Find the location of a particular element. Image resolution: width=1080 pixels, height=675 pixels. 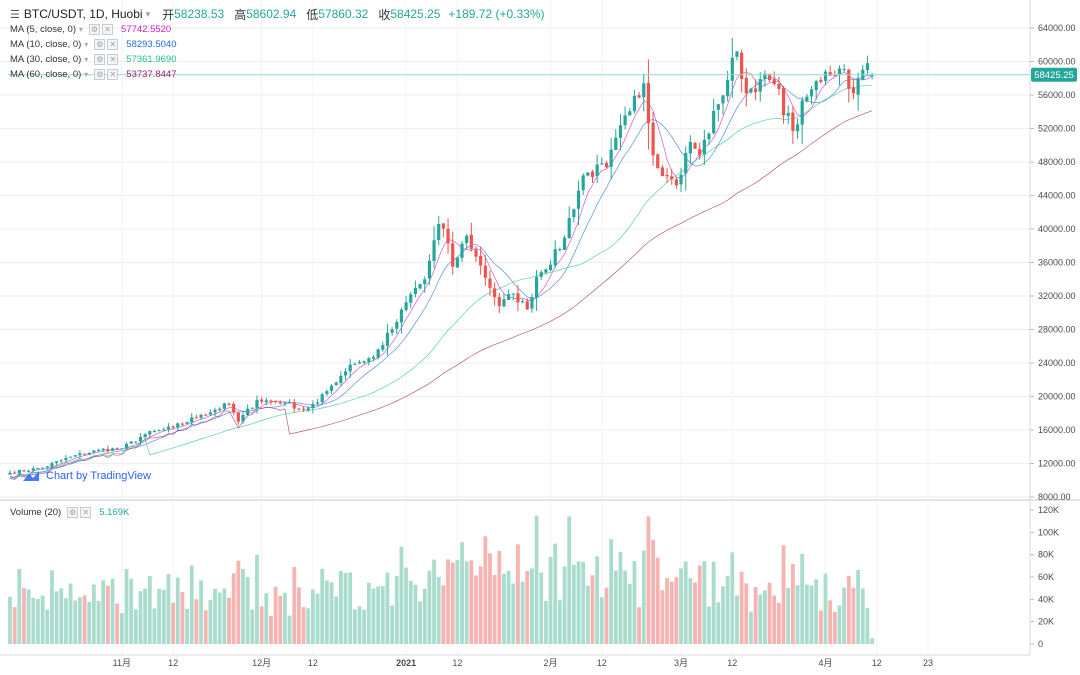

tradingview-attribution: Chart by TradingView is located at coordinates (86, 476).